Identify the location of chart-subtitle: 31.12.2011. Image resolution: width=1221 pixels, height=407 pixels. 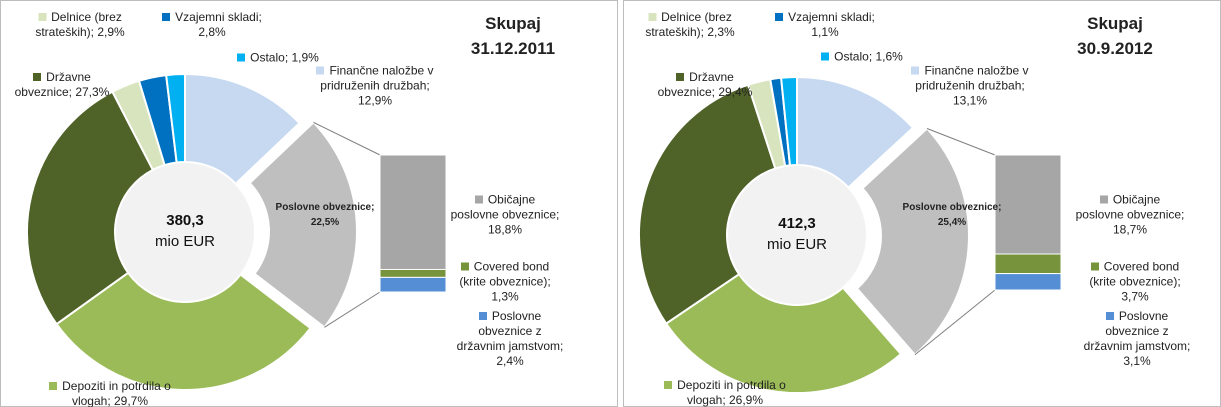
(513, 48).